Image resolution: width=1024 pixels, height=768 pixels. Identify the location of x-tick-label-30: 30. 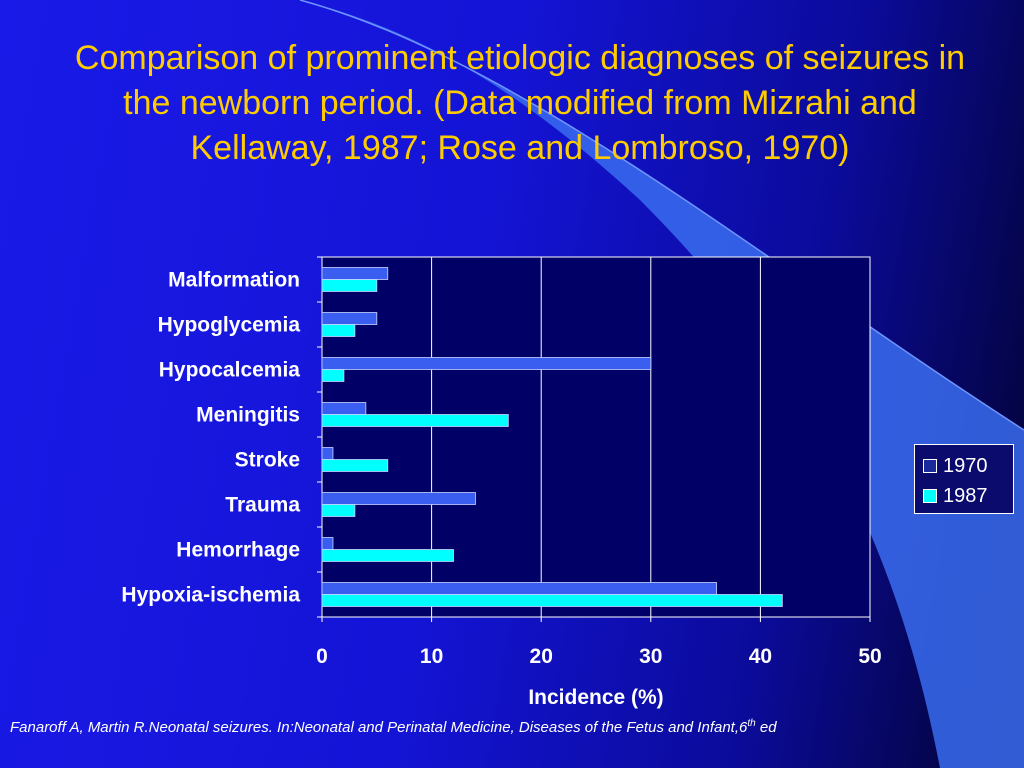
(650, 656).